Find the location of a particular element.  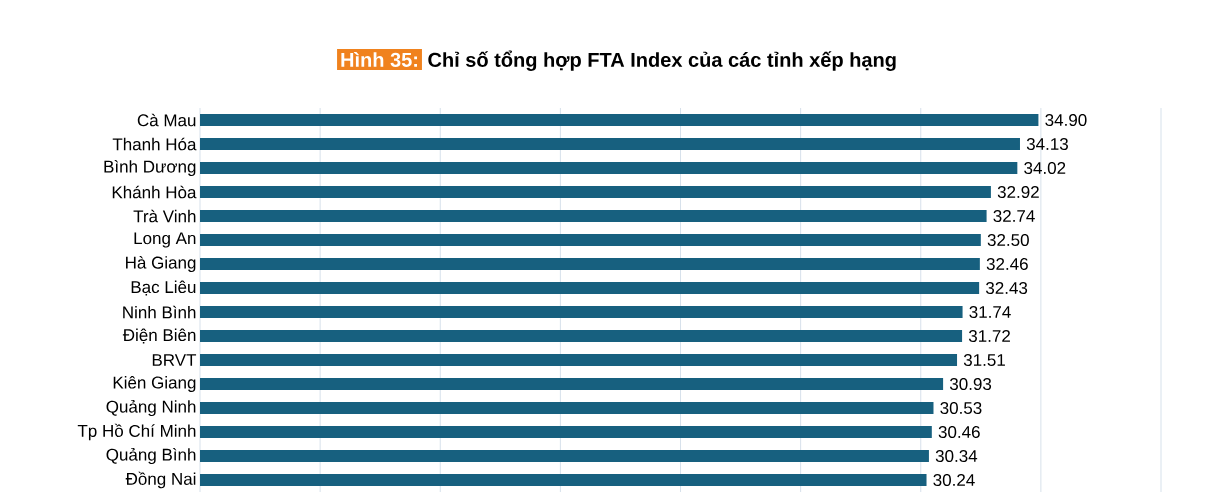

data-label: 32.92 is located at coordinates (1018, 192).